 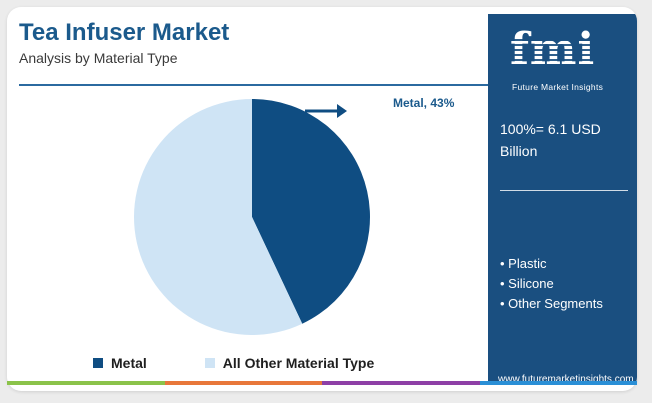 I want to click on chart-title: Tea Infuser Market, so click(x=124, y=32).